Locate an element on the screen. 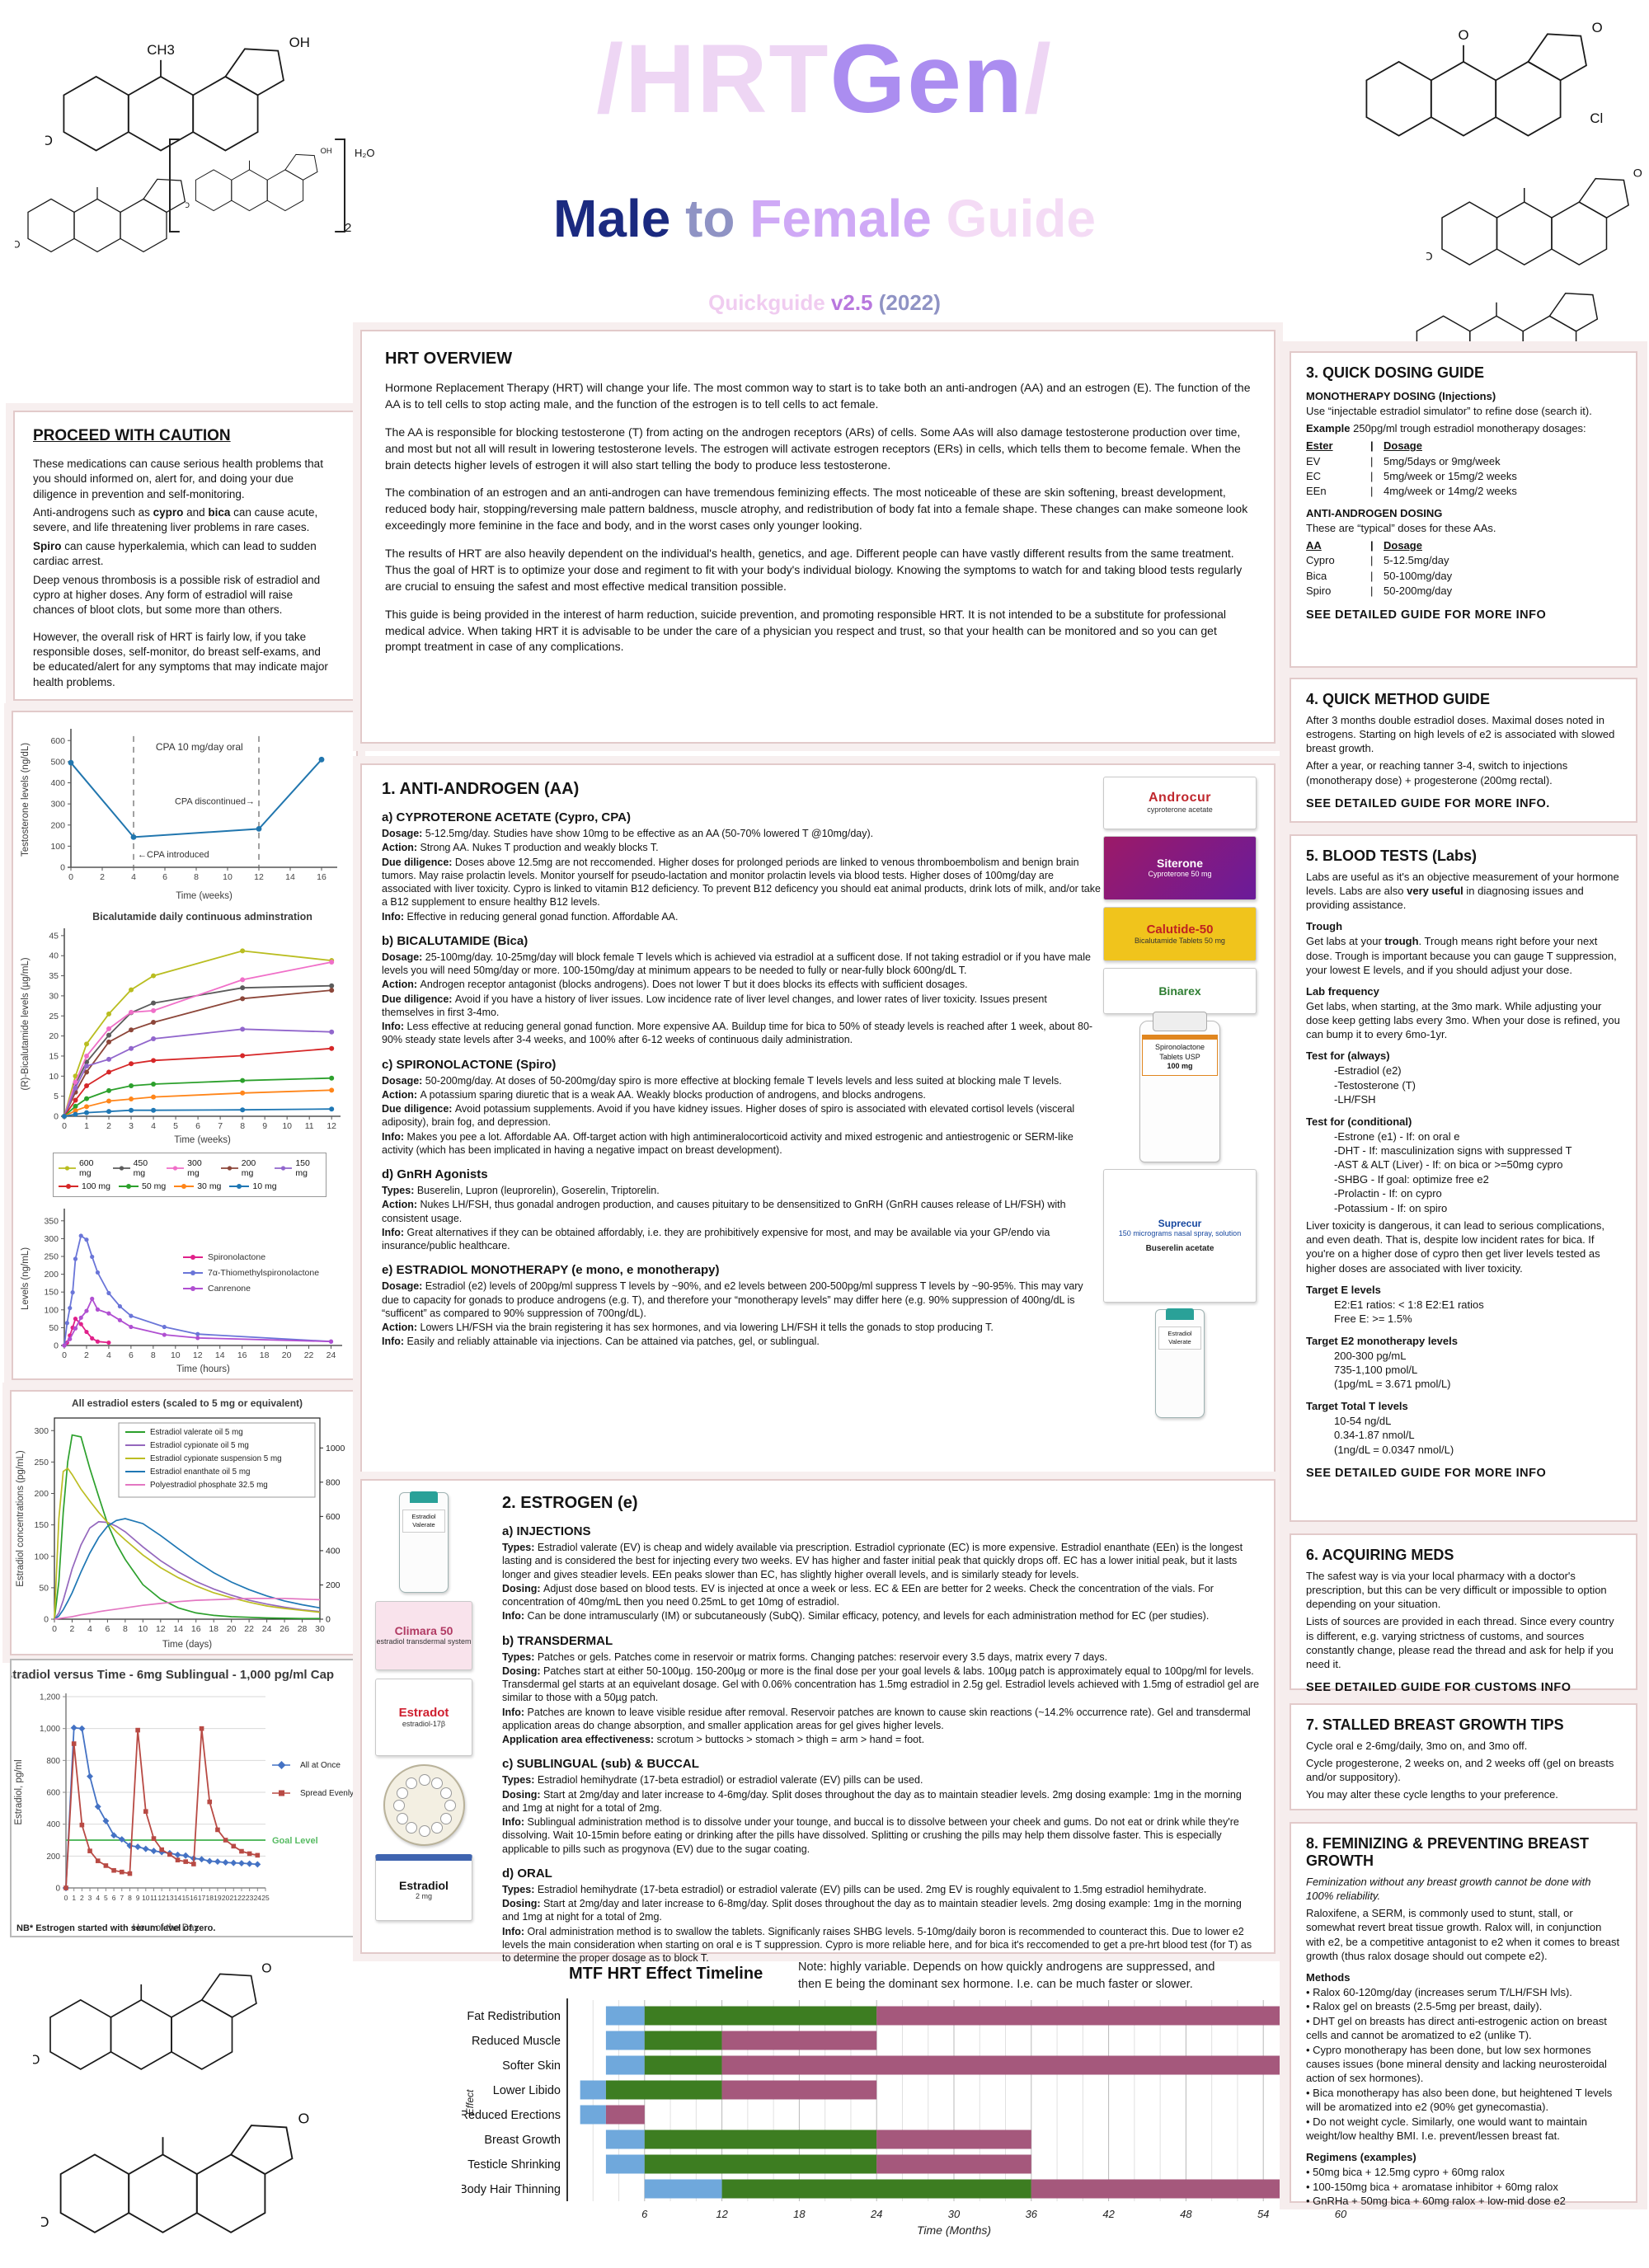 The width and height of the screenshot is (1649, 2268). svg-text: 16 is located at coordinates (194, 1898).